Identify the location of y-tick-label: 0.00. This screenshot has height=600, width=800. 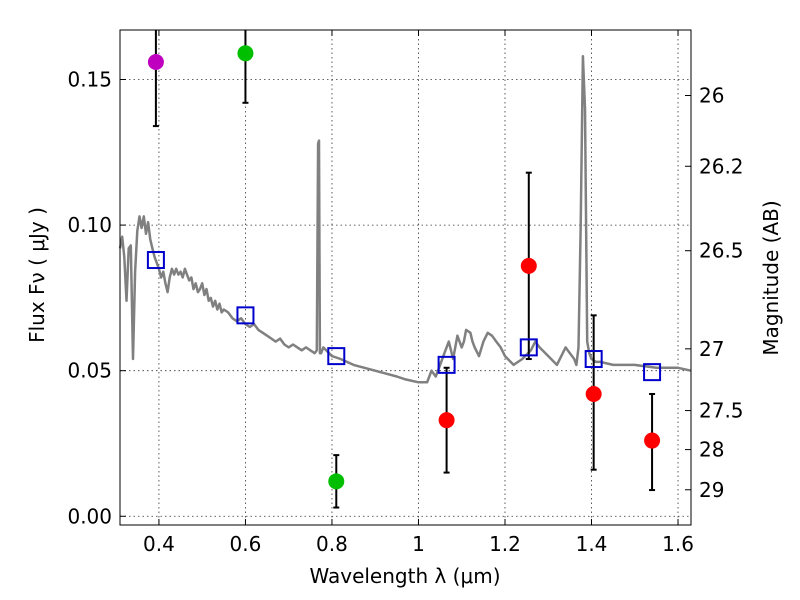
(89, 516).